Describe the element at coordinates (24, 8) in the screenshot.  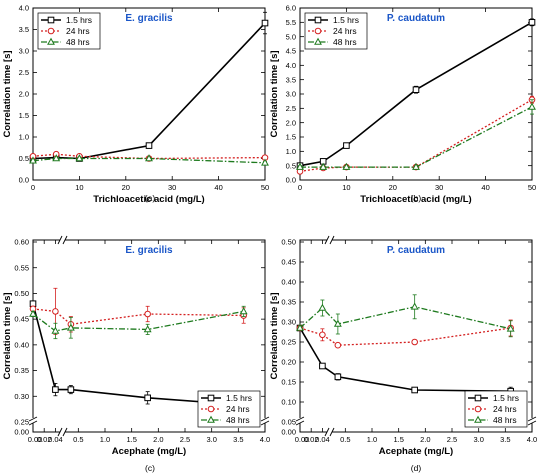
I see `y-tick-label: 4.0` at that location.